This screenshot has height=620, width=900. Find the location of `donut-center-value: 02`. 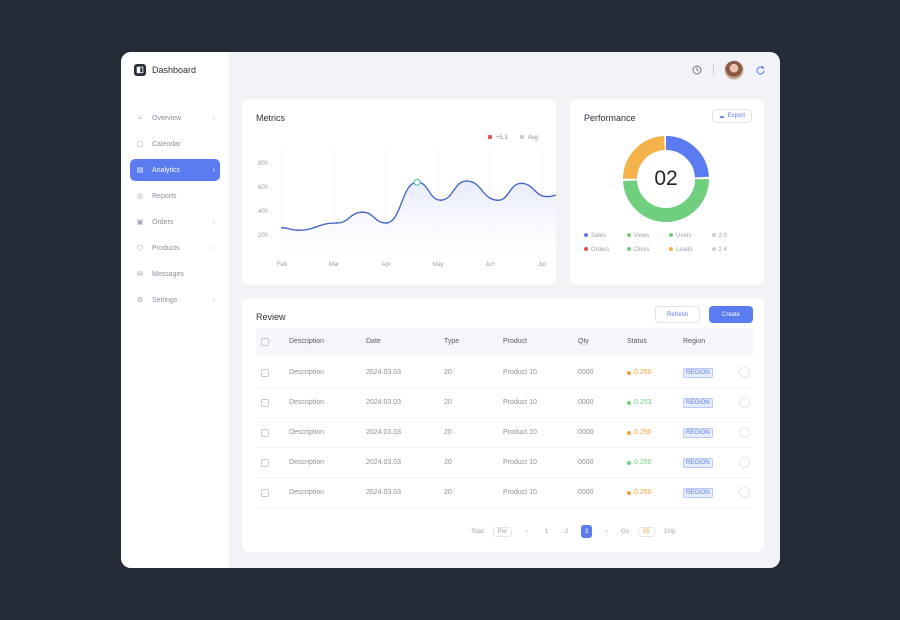

donut-center-value: 02 is located at coordinates (666, 178).